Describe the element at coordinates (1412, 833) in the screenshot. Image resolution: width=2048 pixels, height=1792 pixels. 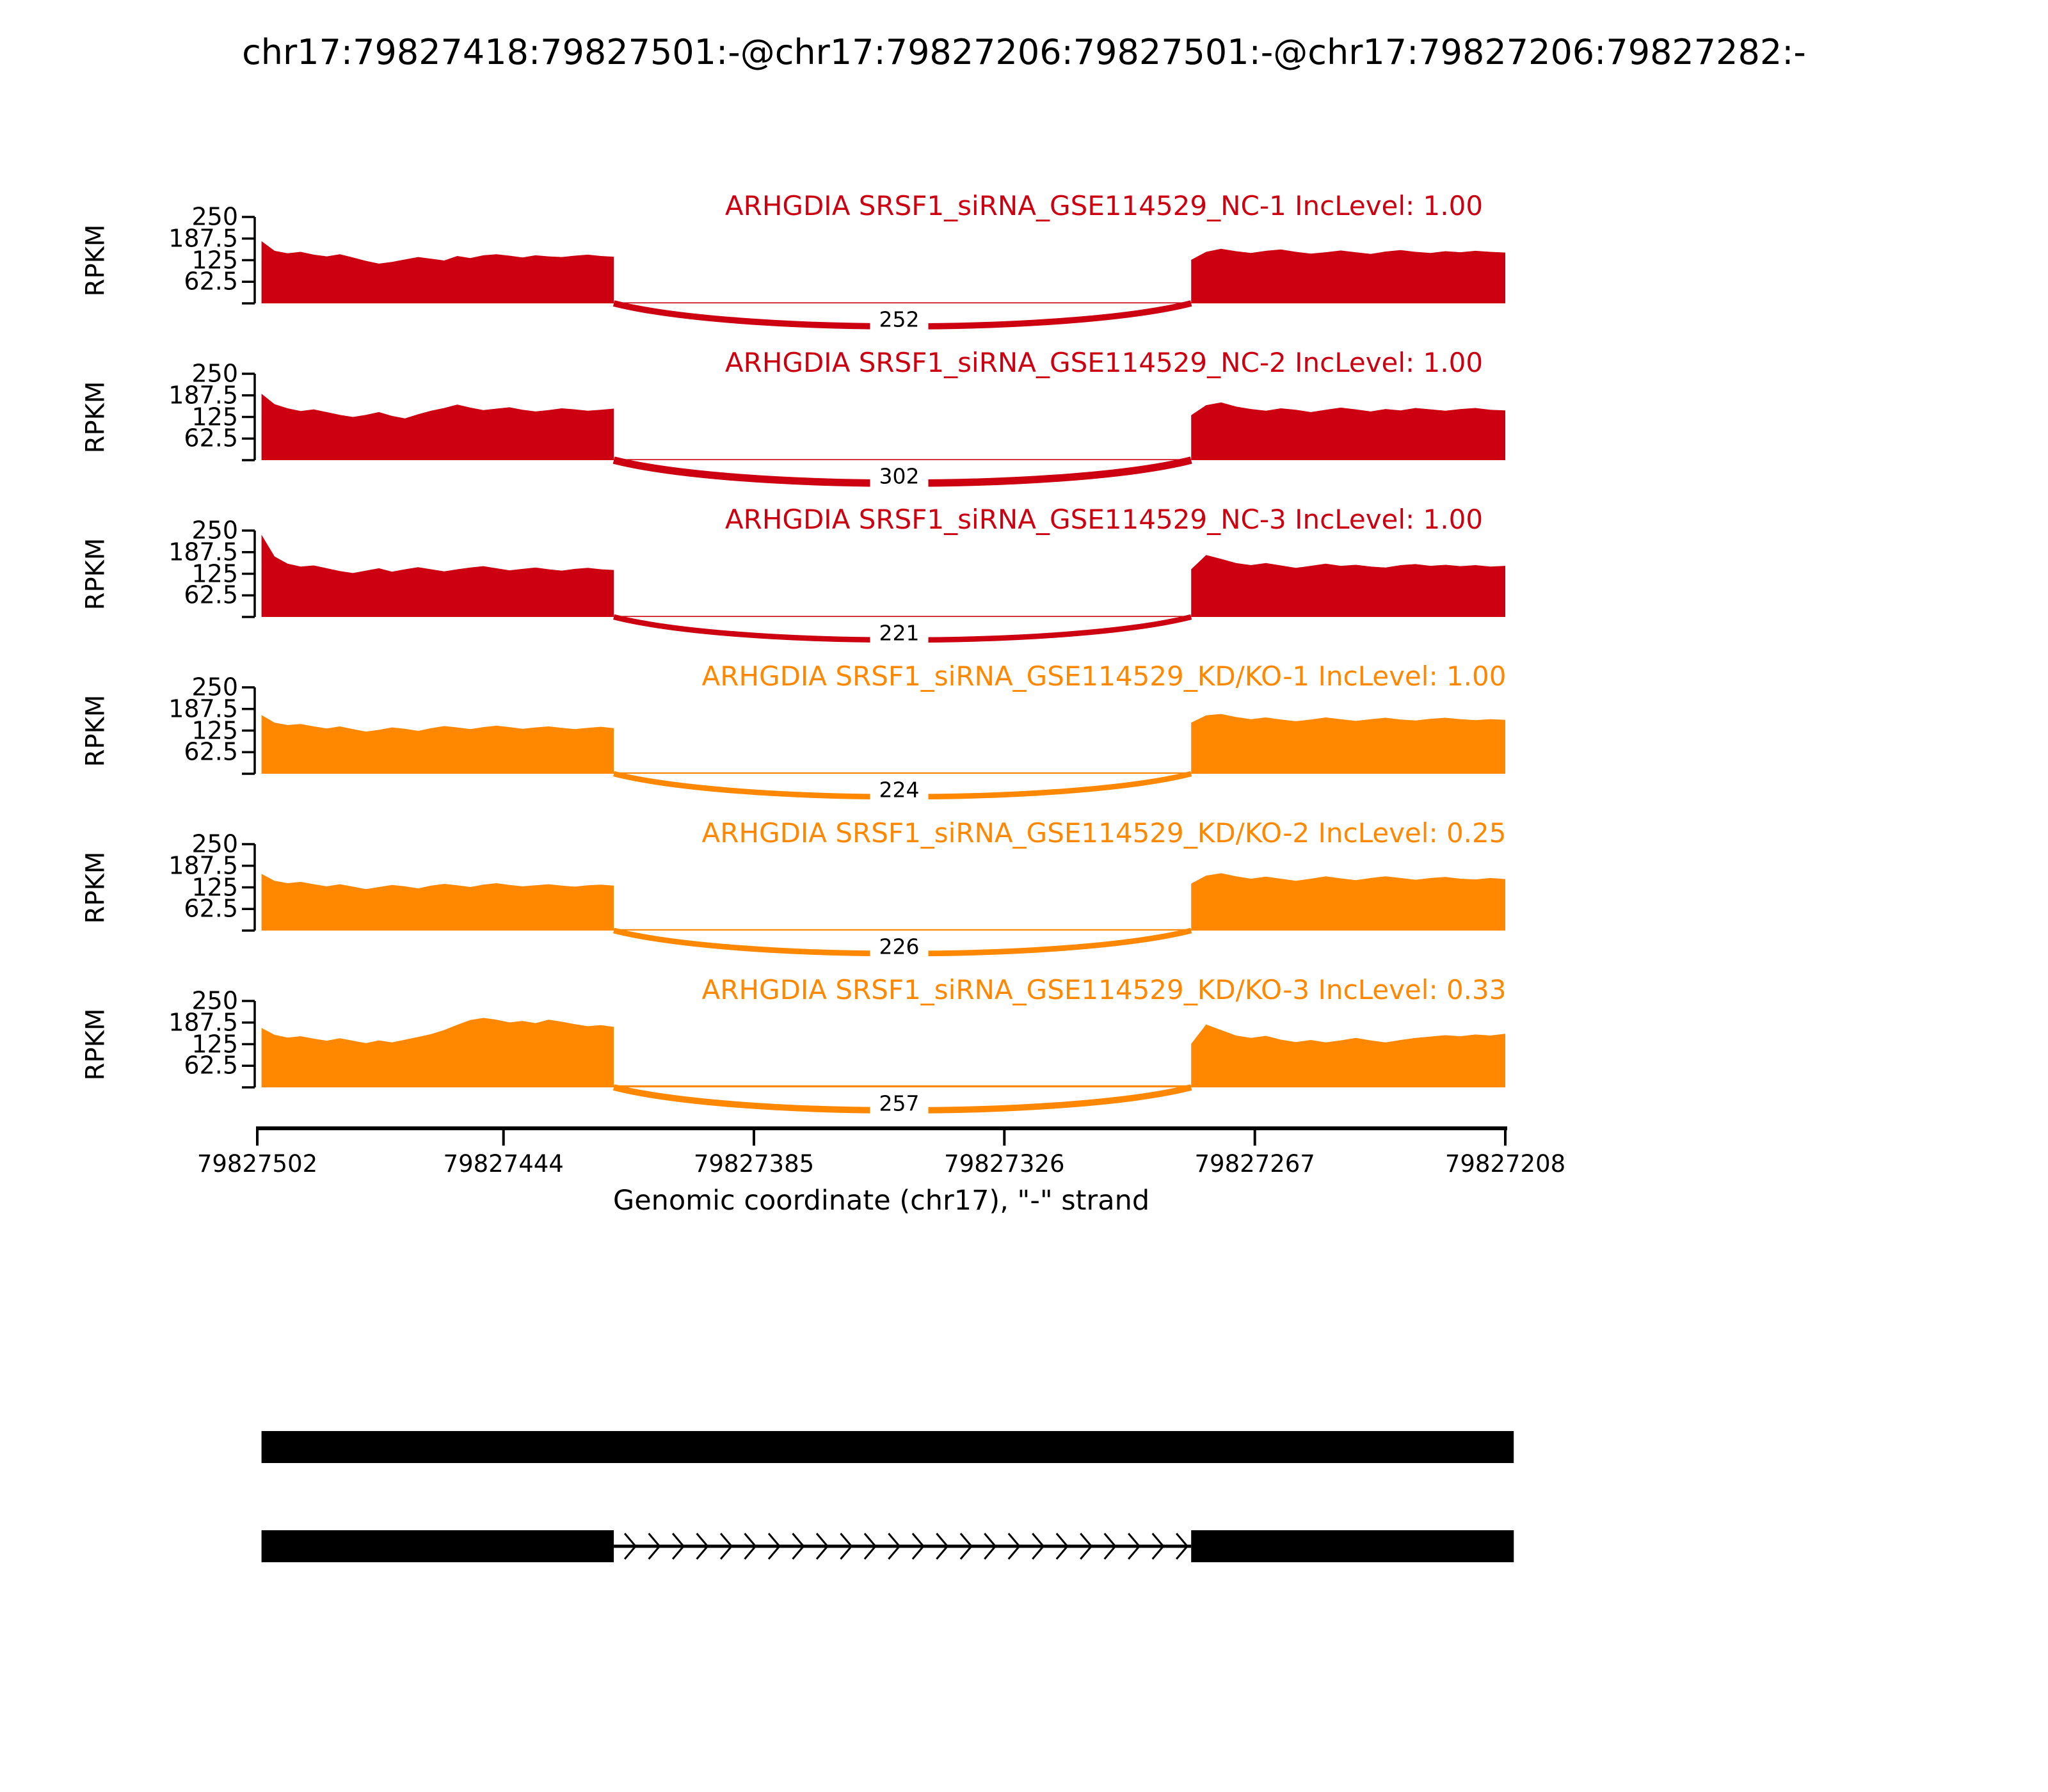
I see `track-inclevel: IncLevel: 0.25` at that location.